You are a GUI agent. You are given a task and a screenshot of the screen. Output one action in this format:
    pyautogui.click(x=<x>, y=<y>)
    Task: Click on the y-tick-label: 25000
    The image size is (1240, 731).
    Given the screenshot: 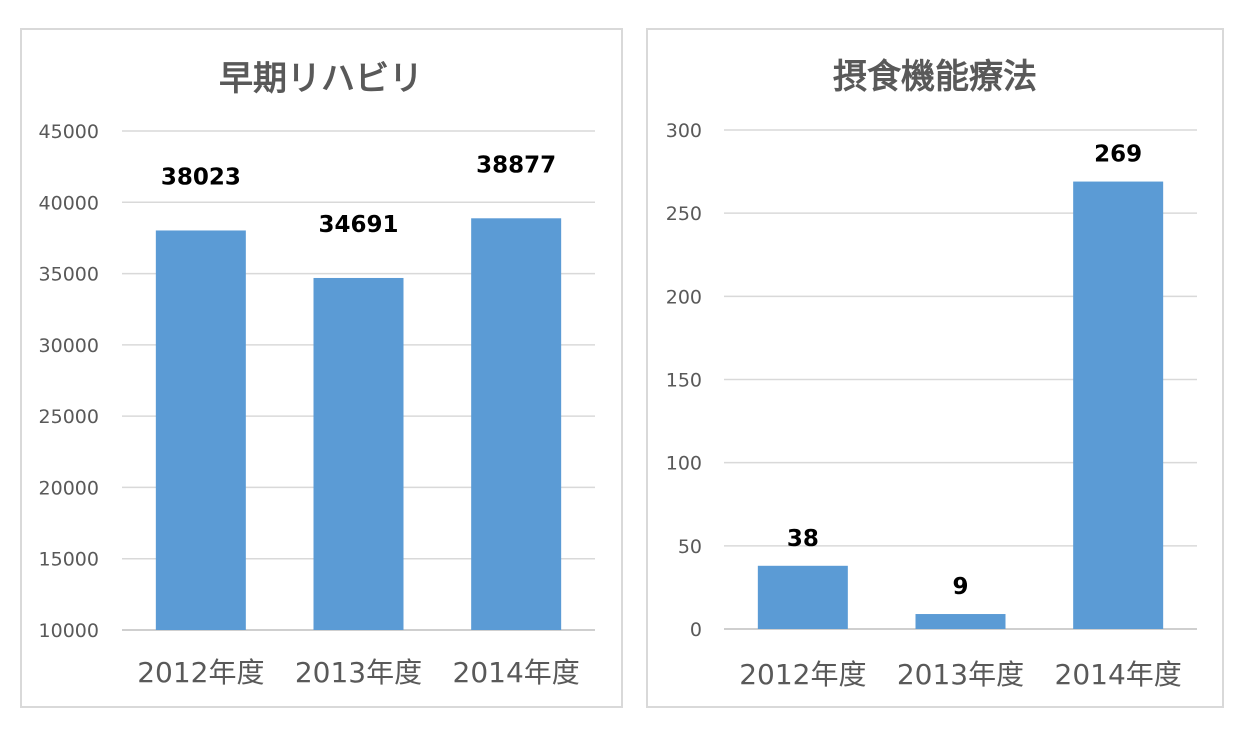 What is the action you would take?
    pyautogui.click(x=69, y=417)
    